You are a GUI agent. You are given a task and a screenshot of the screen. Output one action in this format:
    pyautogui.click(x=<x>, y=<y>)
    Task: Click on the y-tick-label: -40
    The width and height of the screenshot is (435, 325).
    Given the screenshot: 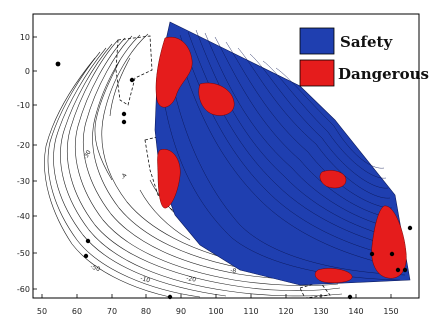 What is the action you would take?
    pyautogui.click(x=23, y=216)
    